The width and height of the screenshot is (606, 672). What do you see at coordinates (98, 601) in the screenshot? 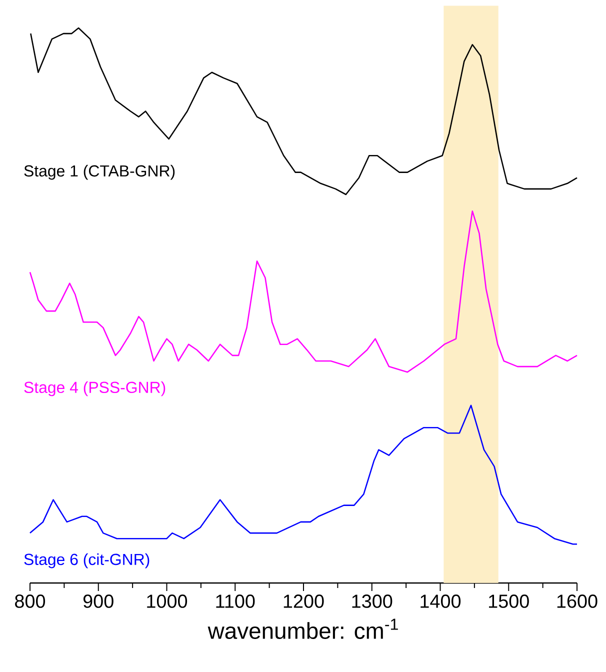
I see `x-tick-label: 900` at bounding box center [98, 601].